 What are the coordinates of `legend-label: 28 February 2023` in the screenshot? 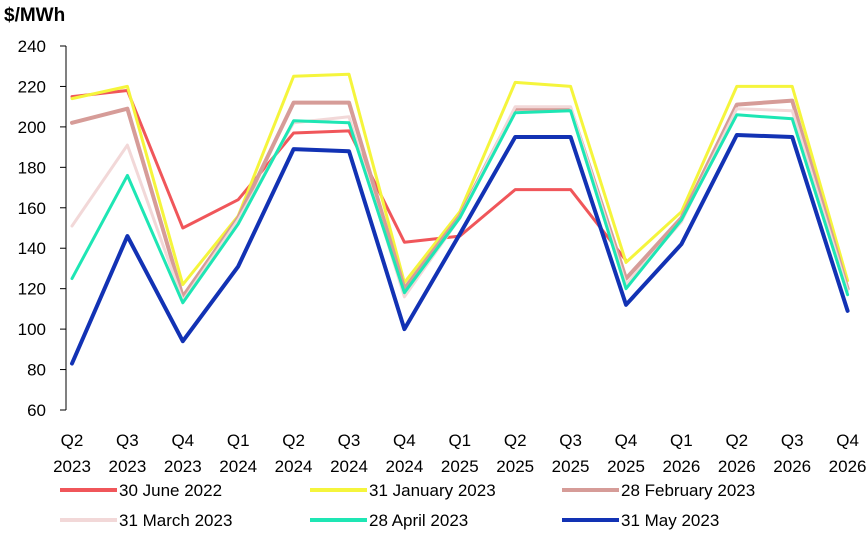 It's located at (688, 490).